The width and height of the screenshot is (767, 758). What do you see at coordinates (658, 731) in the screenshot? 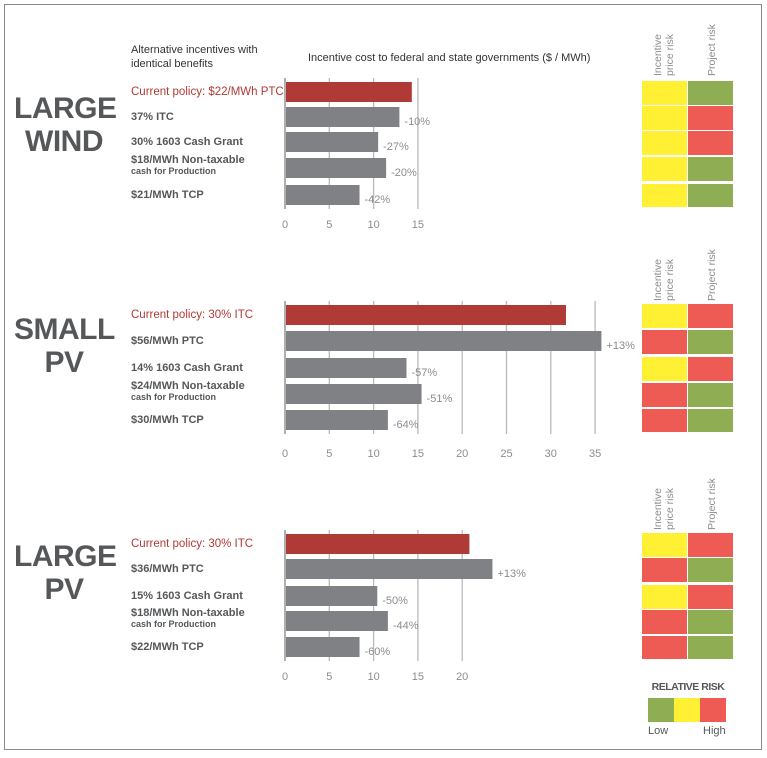
I see `legend-low-label: Low` at bounding box center [658, 731].